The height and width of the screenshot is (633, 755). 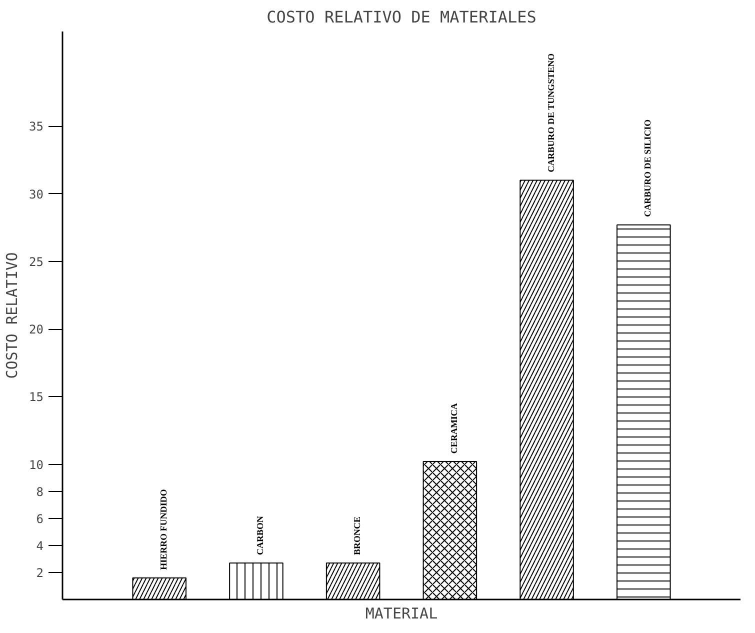 I want to click on x-tick-label: CARBURO DE TUNGSTENO, so click(x=551, y=112).